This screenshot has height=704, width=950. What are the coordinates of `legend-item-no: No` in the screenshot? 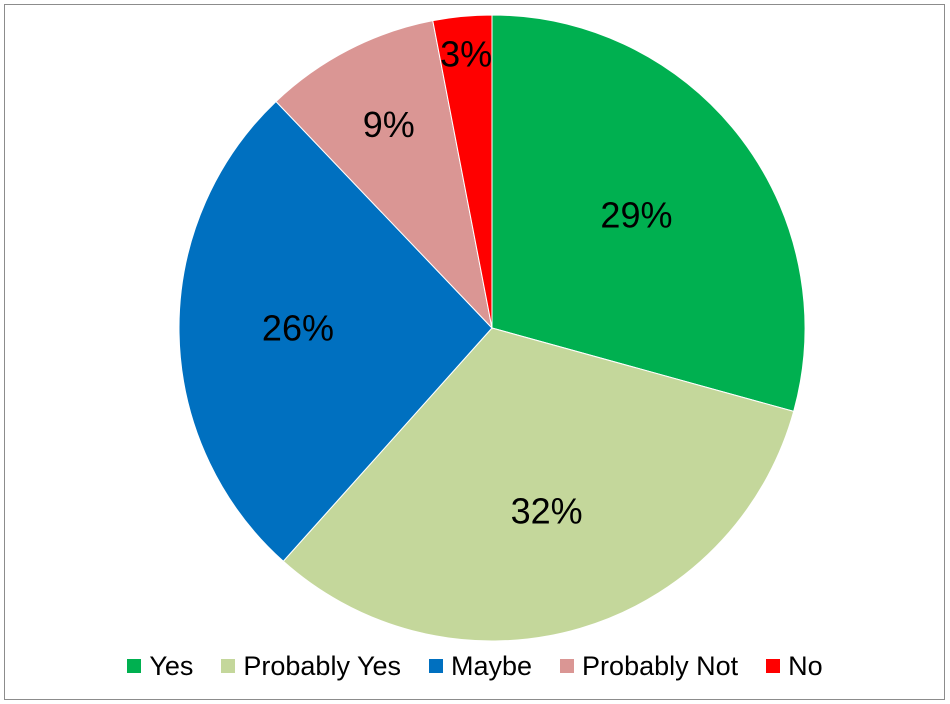 It's located at (794, 666).